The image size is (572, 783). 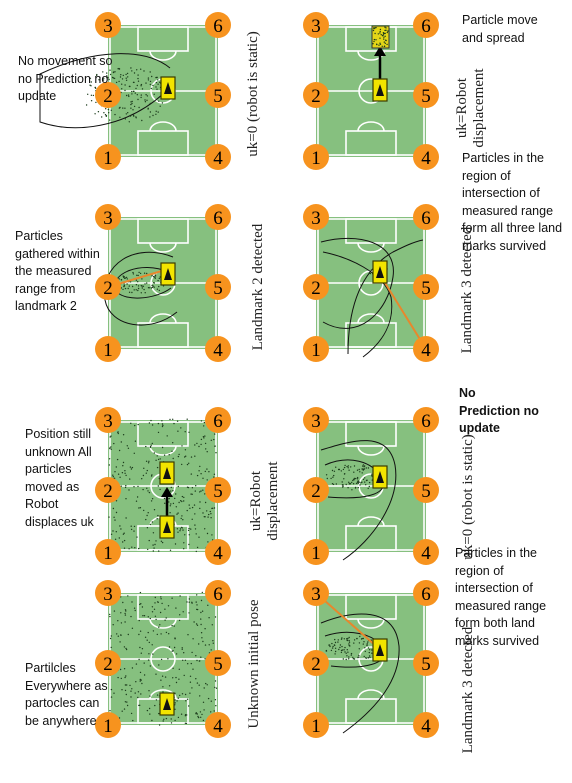 I want to click on landmark-number: 6, so click(x=426, y=218).